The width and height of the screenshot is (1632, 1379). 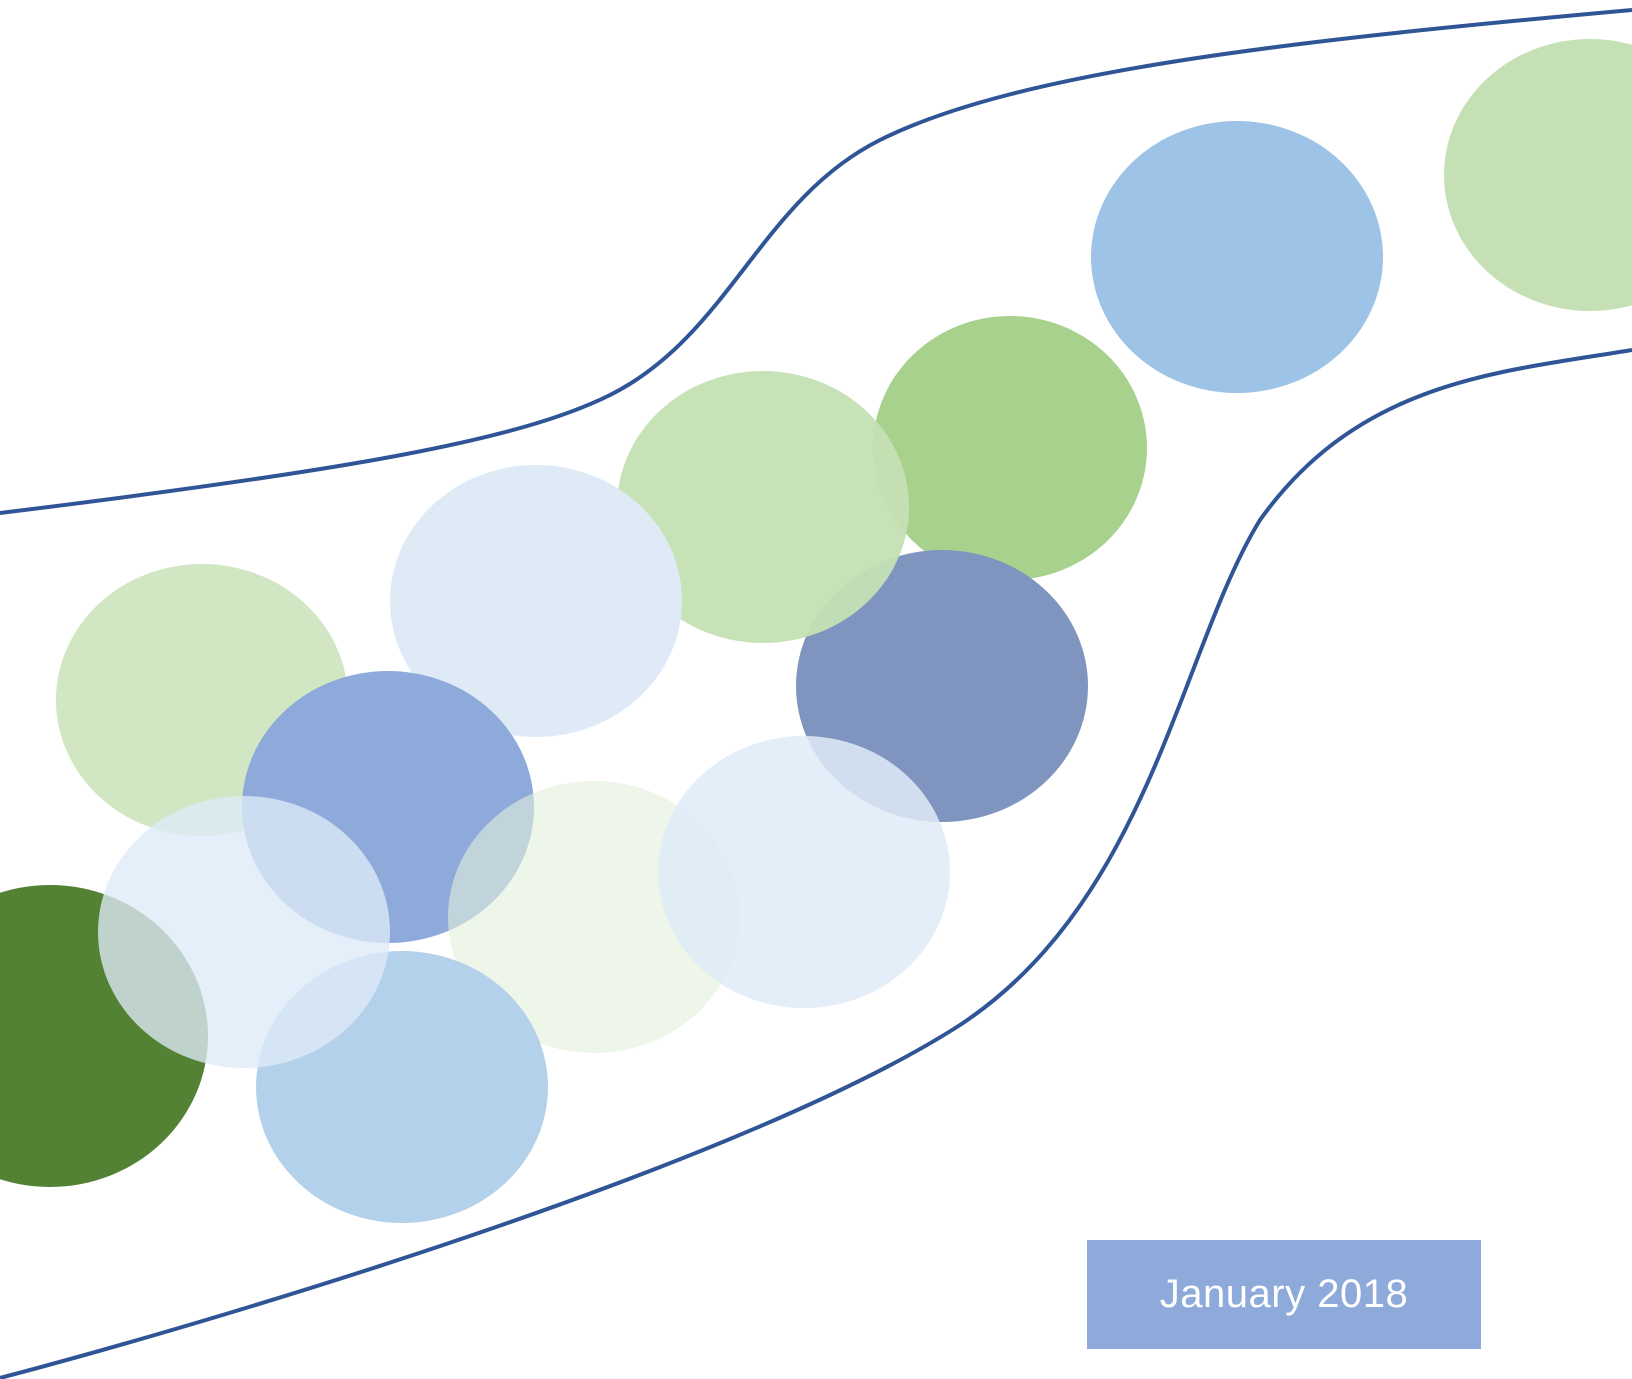 What do you see at coordinates (763, 507) in the screenshot?
I see `circle-green-light-mid` at bounding box center [763, 507].